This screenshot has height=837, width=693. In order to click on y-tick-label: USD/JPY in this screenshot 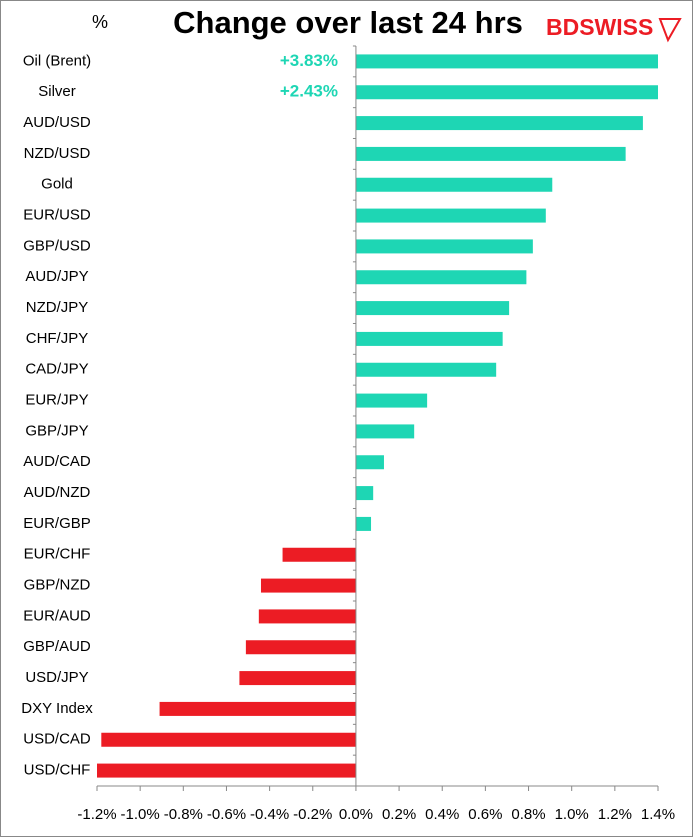, I will do `click(56, 677)`.